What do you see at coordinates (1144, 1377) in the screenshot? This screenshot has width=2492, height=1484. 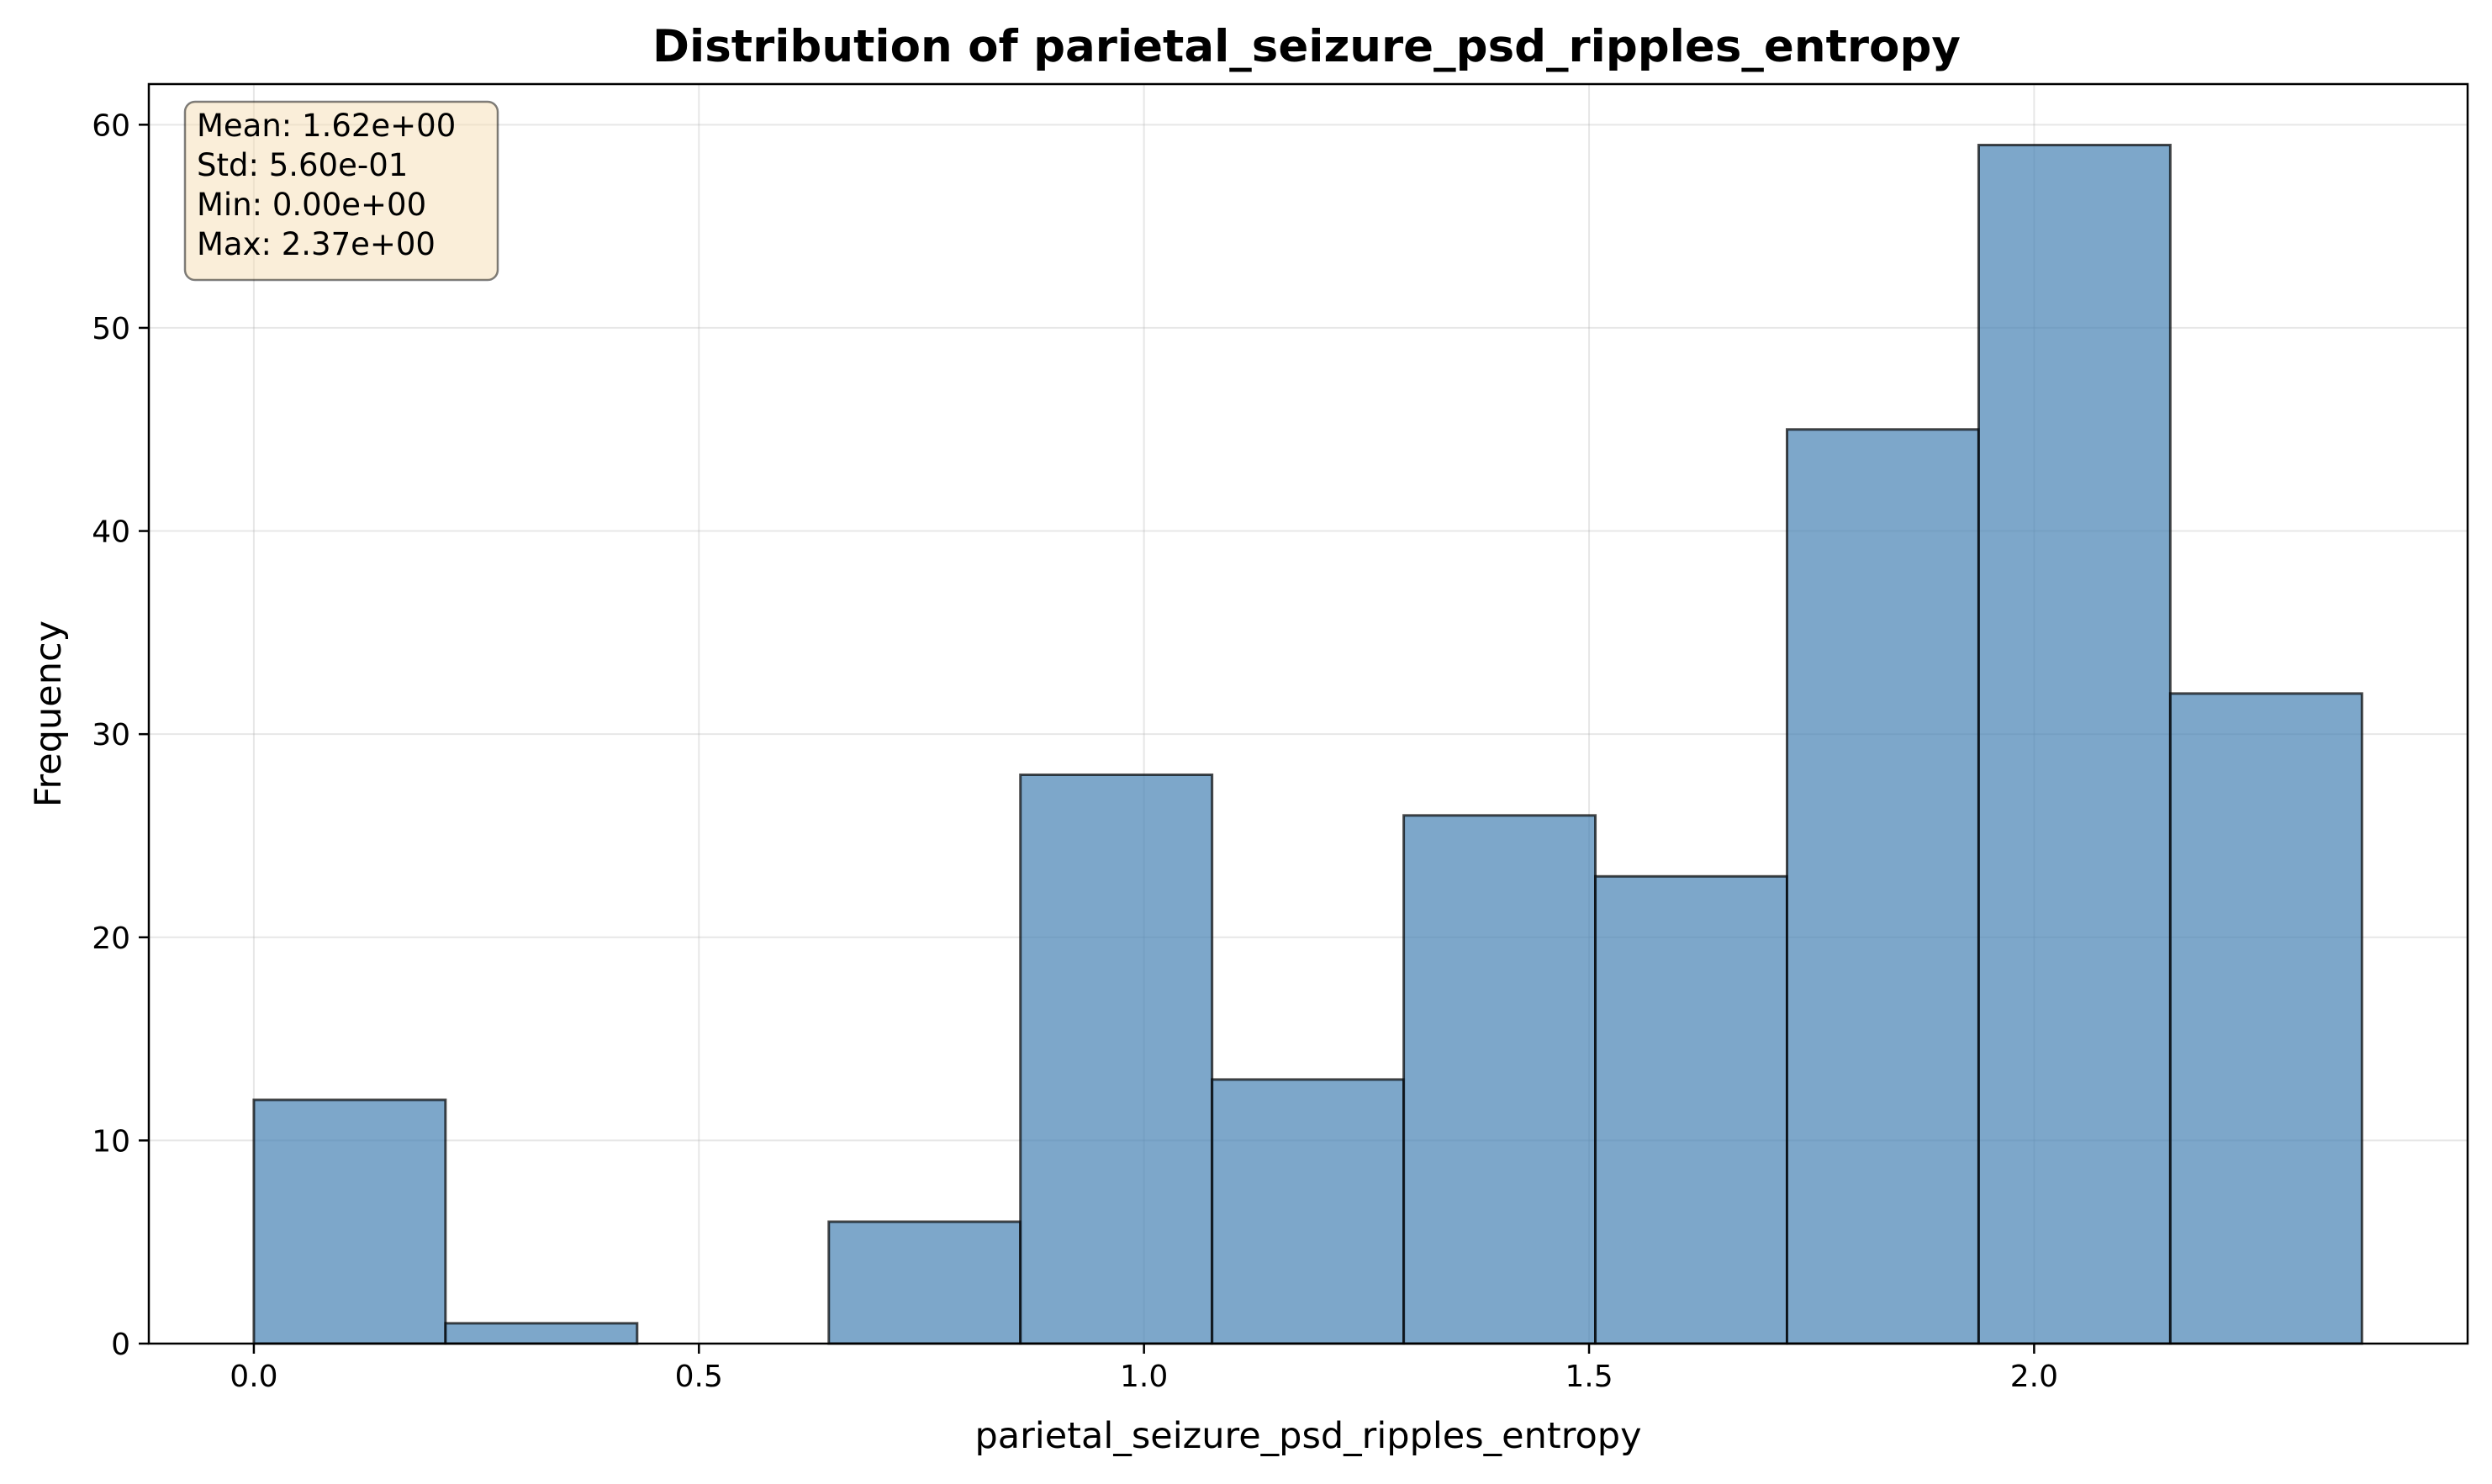 I see `x-tick-label: 1.0` at bounding box center [1144, 1377].